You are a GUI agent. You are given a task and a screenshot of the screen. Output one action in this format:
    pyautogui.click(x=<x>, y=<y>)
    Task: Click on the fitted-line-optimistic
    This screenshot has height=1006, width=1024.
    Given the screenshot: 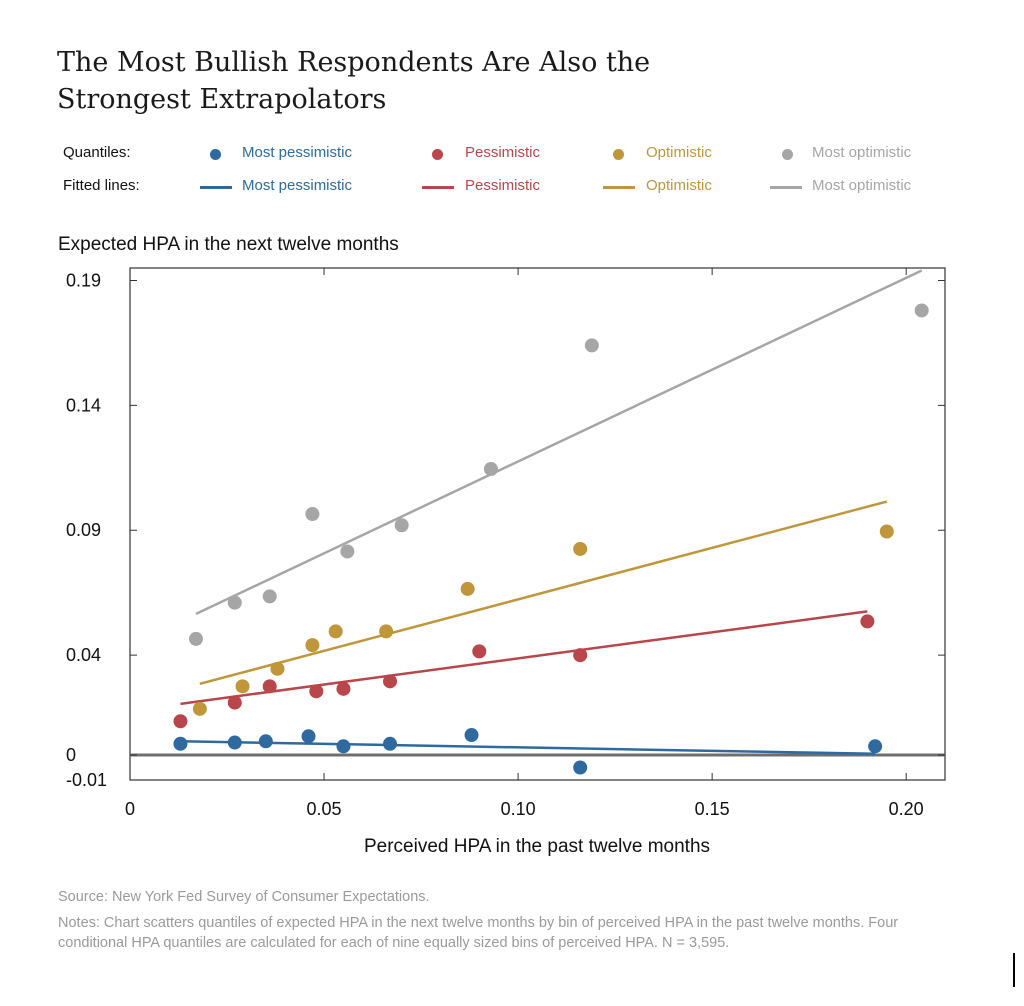 What is the action you would take?
    pyautogui.click(x=543, y=593)
    